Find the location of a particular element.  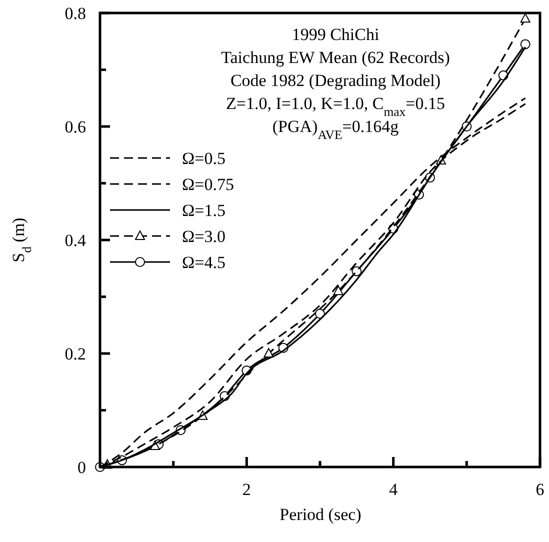

legend-label: Ω=4.5 is located at coordinates (204, 262).